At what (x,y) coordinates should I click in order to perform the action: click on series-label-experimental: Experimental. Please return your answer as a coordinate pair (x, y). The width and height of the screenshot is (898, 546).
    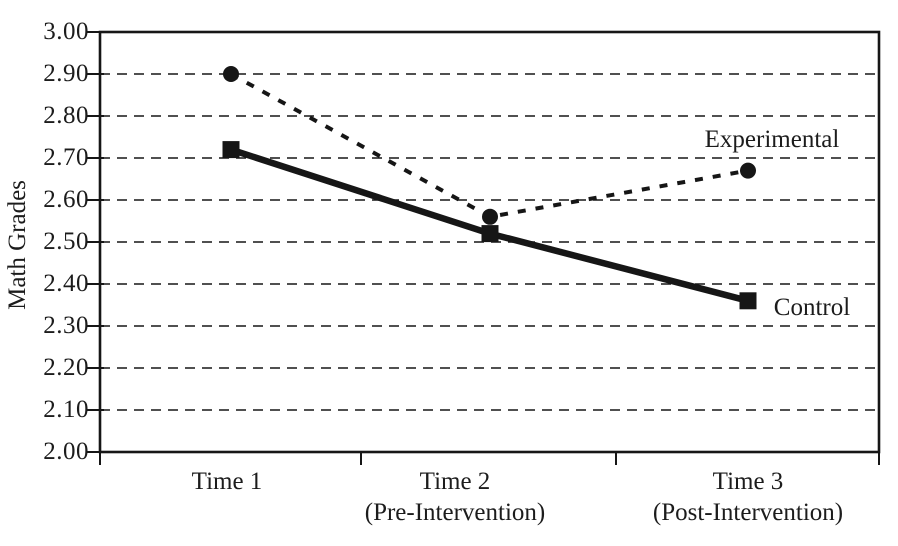
    Looking at the image, I should click on (772, 139).